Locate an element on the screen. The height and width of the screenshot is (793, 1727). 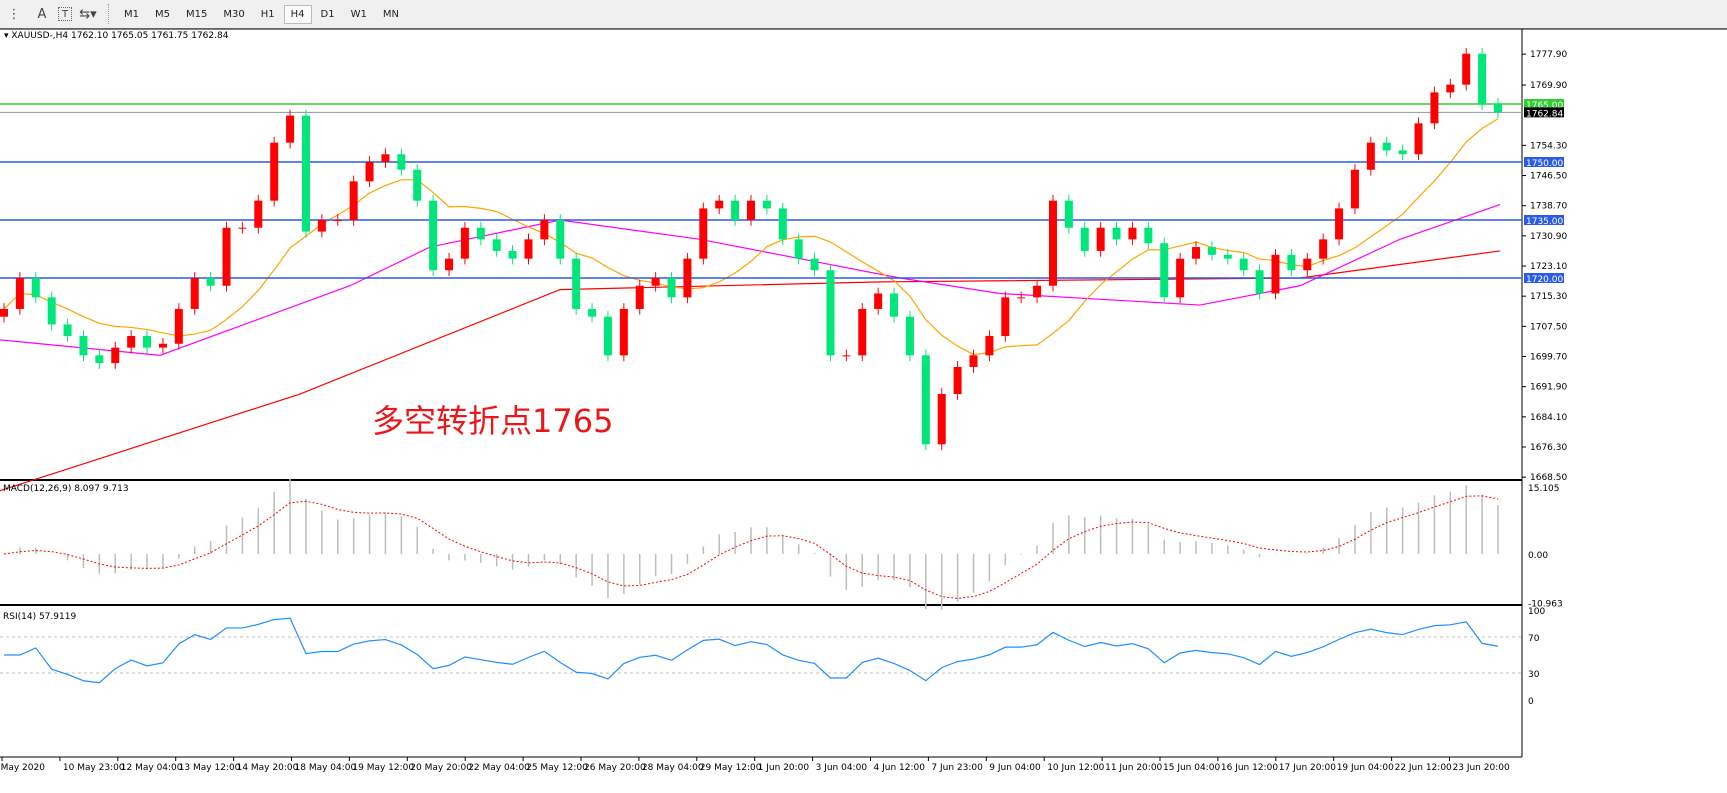
timeframe-mn: MN is located at coordinates (390, 14).